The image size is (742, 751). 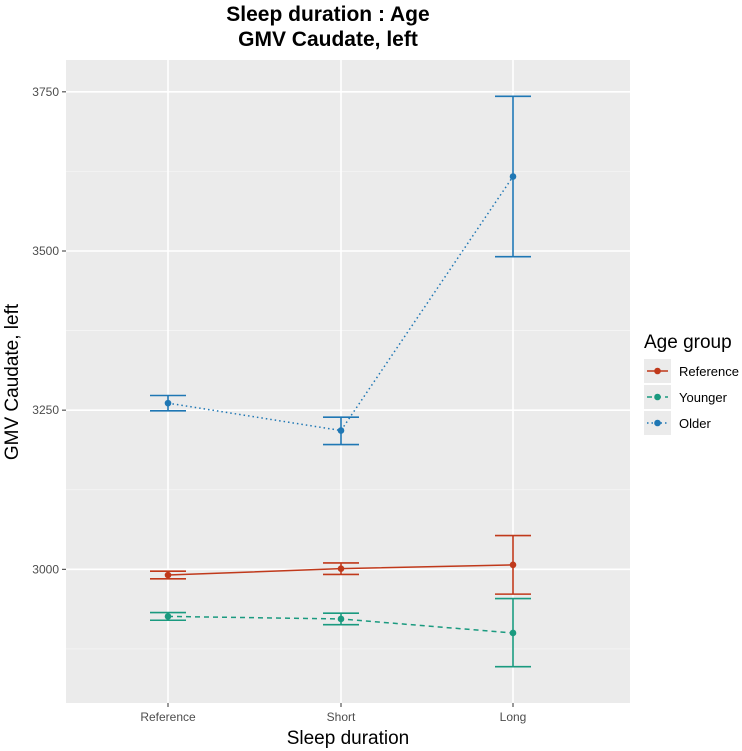 I want to click on legend-item-older: Older, so click(x=677, y=423).